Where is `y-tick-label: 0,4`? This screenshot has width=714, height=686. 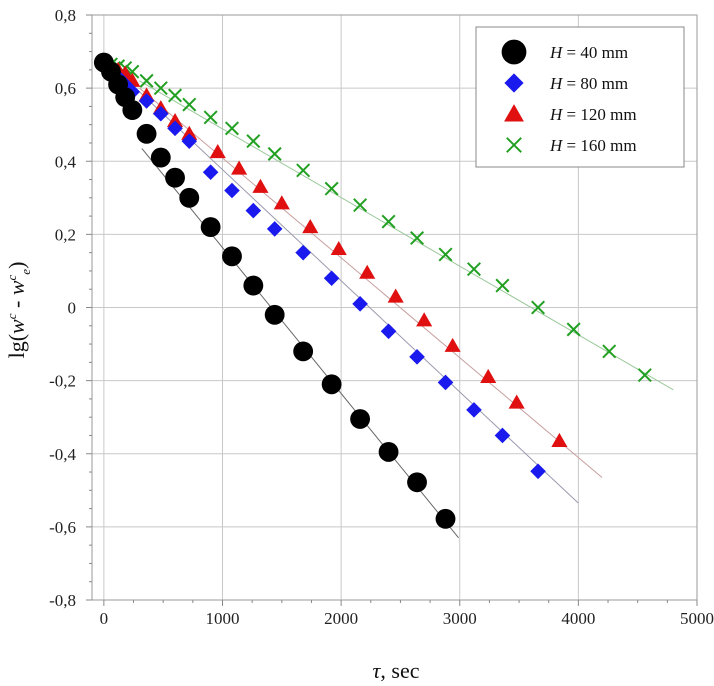
y-tick-label: 0,4 is located at coordinates (66, 161).